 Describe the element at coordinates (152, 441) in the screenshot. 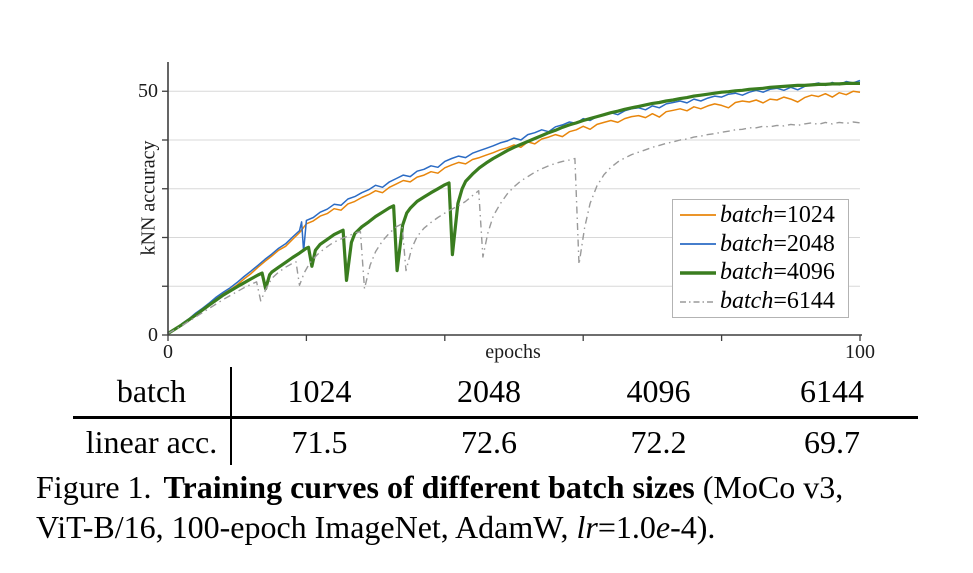

I see `table-row-label-linear-acc: linear acc.` at that location.